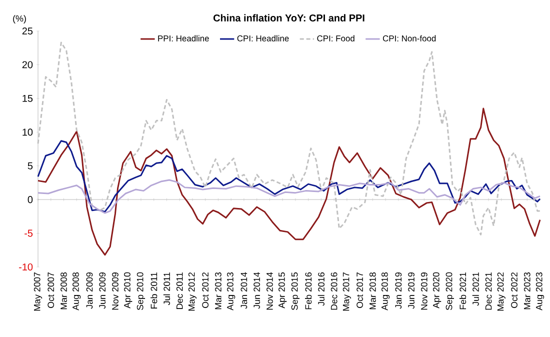 The width and height of the screenshot is (550, 337). Describe the element at coordinates (450, 291) in the screenshot. I see `x-tick-label: Sep 2020` at that location.